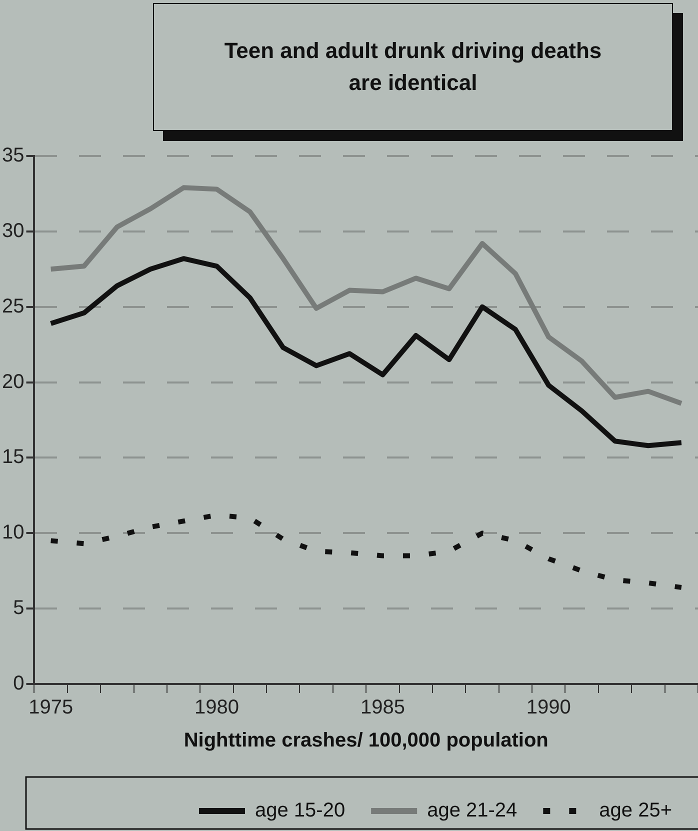 This screenshot has height=831, width=698. I want to click on legend-label: age 15-20, so click(300, 811).